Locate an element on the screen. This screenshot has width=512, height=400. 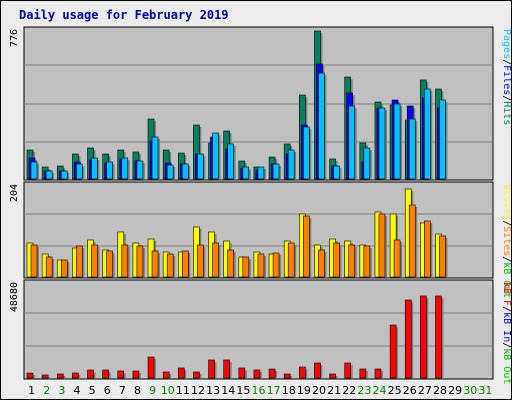
day-label-26: 26 is located at coordinates (410, 390).